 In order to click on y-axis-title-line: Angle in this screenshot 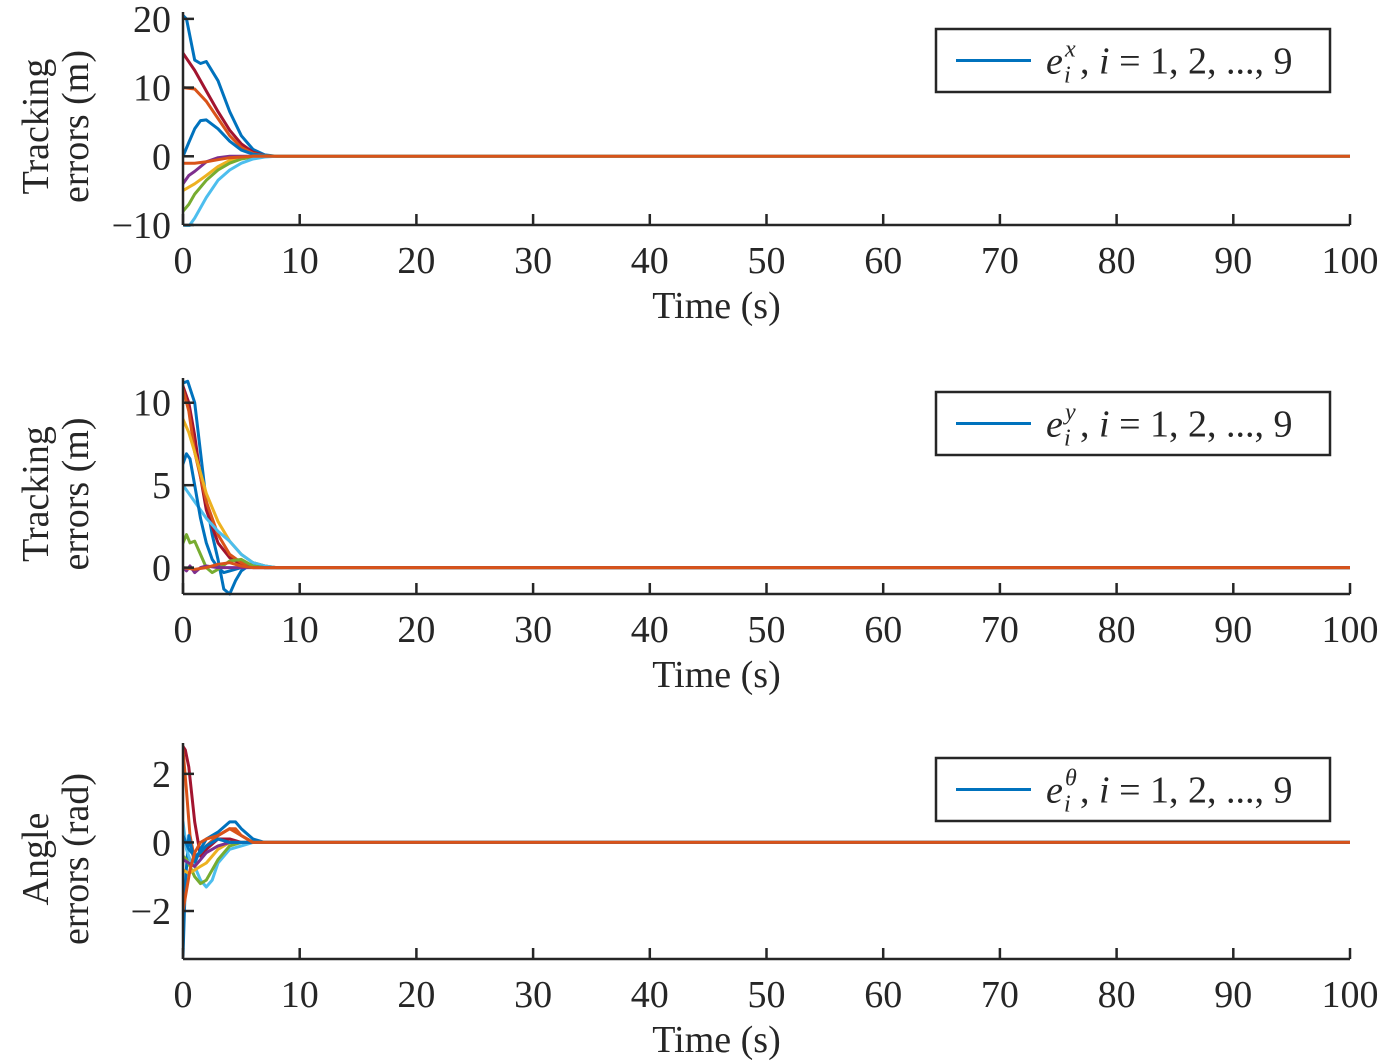, I will do `click(36, 859)`.